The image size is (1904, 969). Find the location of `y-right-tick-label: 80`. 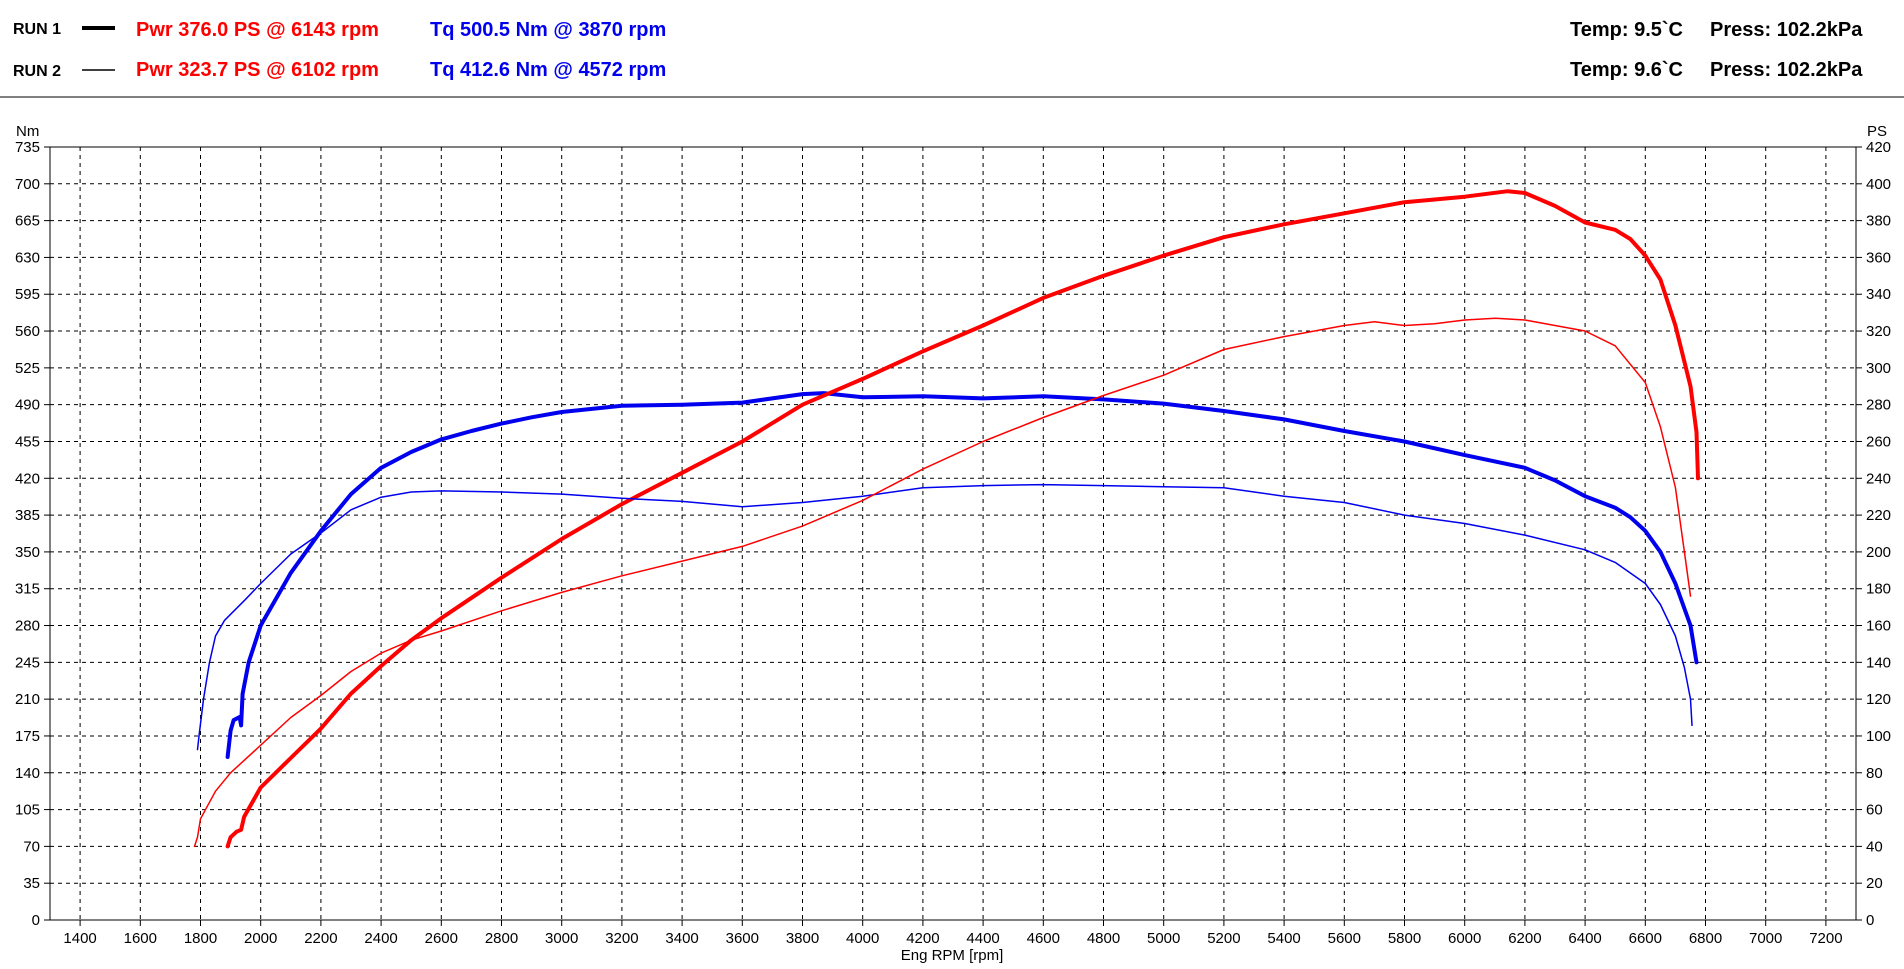

y-right-tick-label: 80 is located at coordinates (1874, 773).